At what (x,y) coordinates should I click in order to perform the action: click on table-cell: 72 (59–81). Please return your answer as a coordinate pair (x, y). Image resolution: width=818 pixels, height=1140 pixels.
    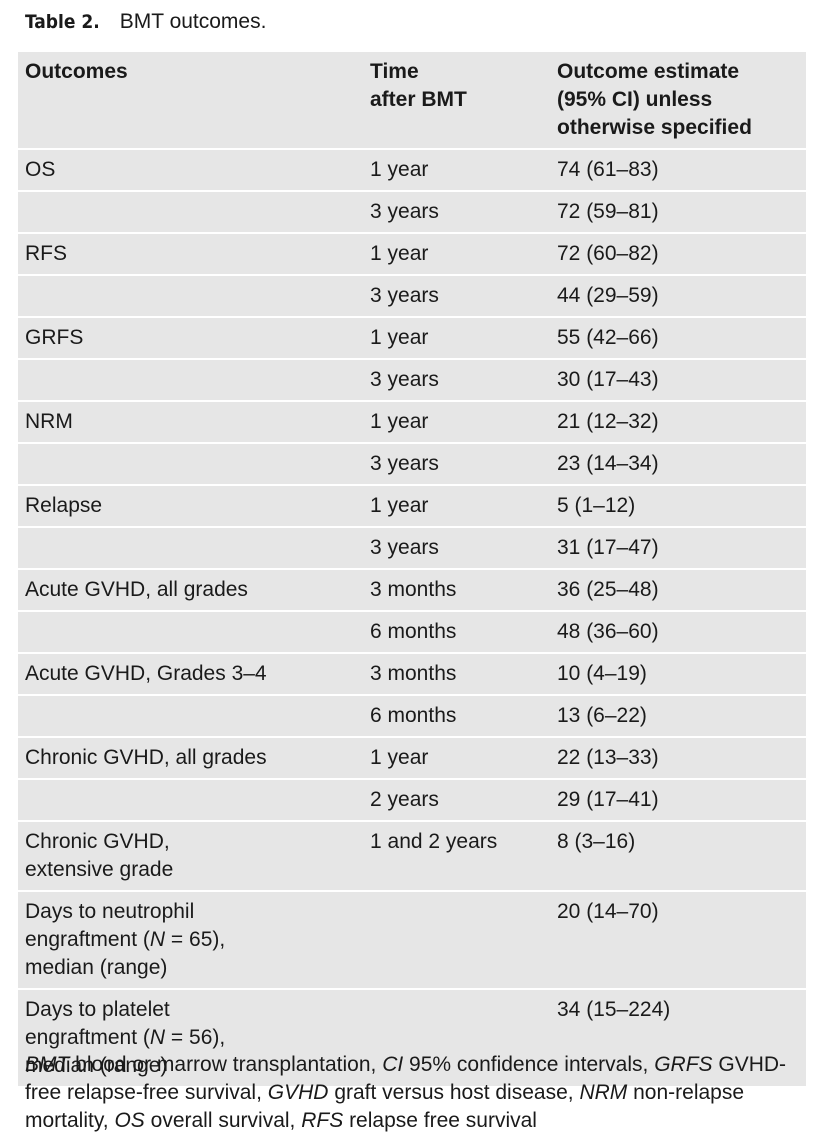
    Looking at the image, I should click on (678, 212).